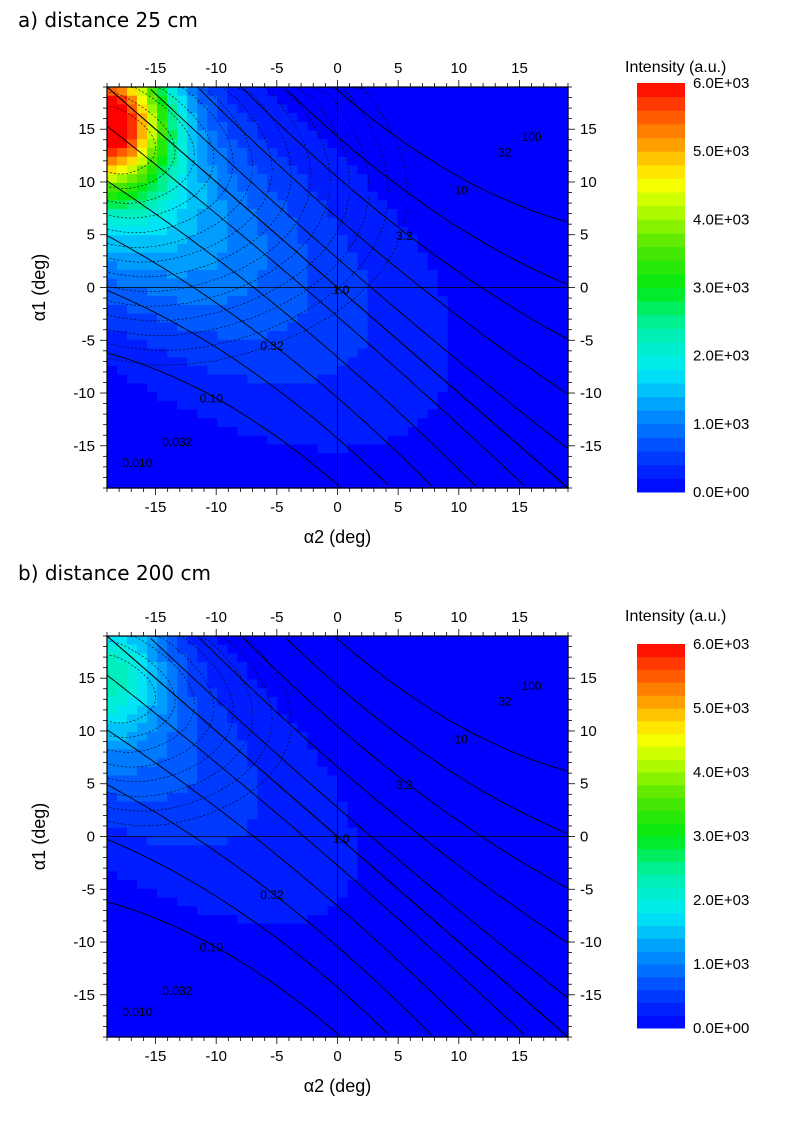  What do you see at coordinates (269, 910) in the screenshot?
I see `iso-ratio-curve` at bounding box center [269, 910].